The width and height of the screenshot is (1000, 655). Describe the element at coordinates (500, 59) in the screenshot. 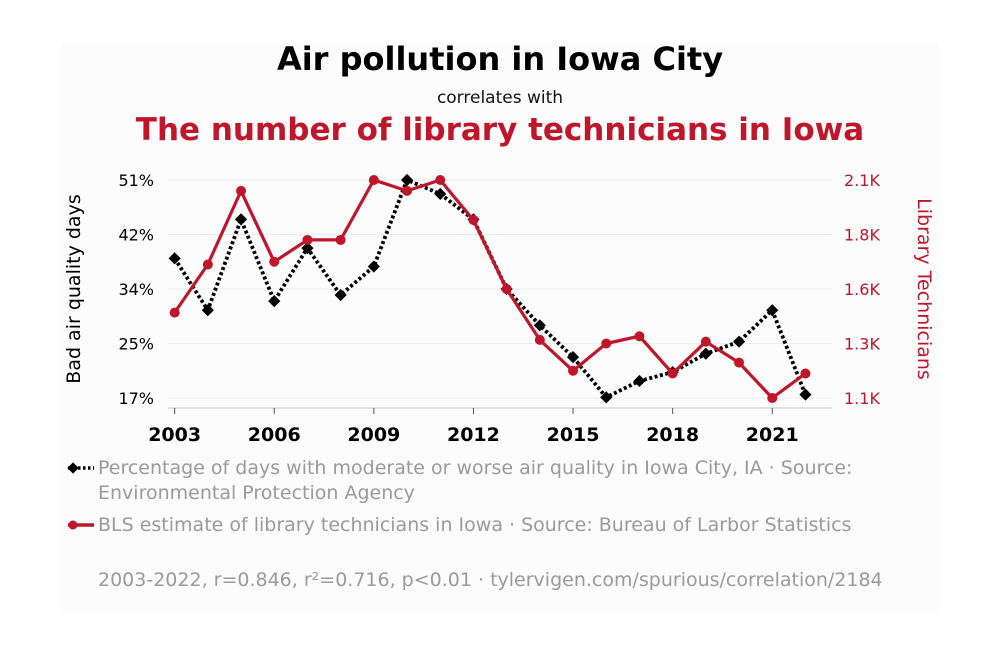

I see `chart-title: Air pollution in Iowa City` at that location.